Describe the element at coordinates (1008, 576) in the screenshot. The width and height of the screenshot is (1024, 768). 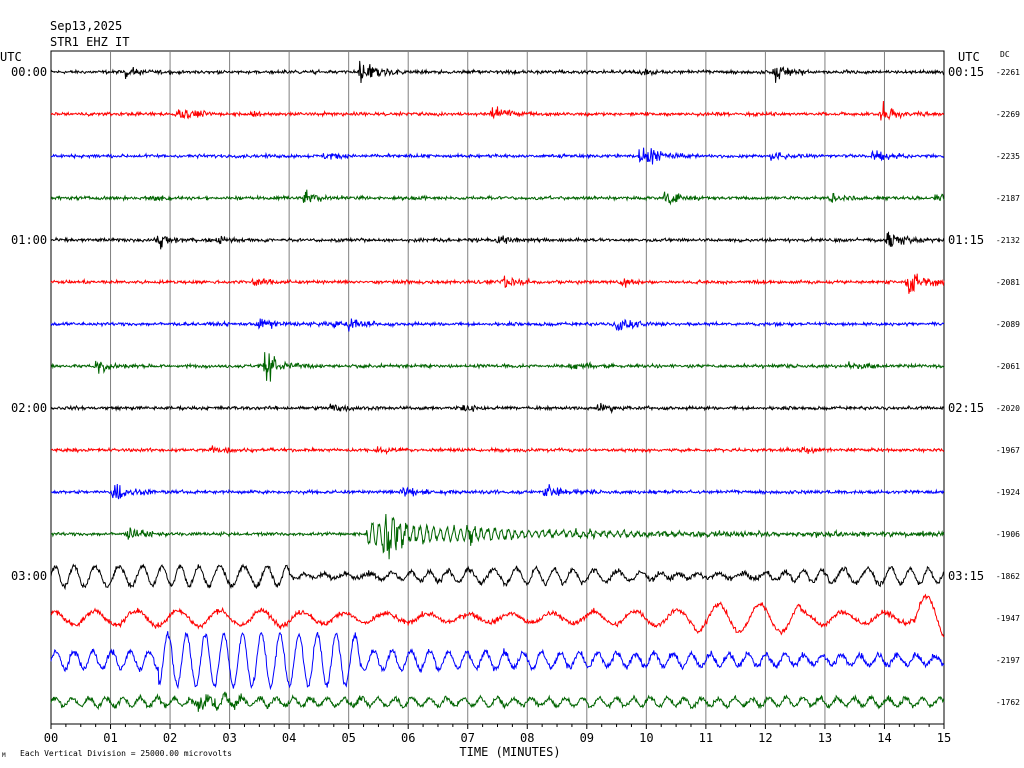
I see `dc-offset-label: -1862` at that location.